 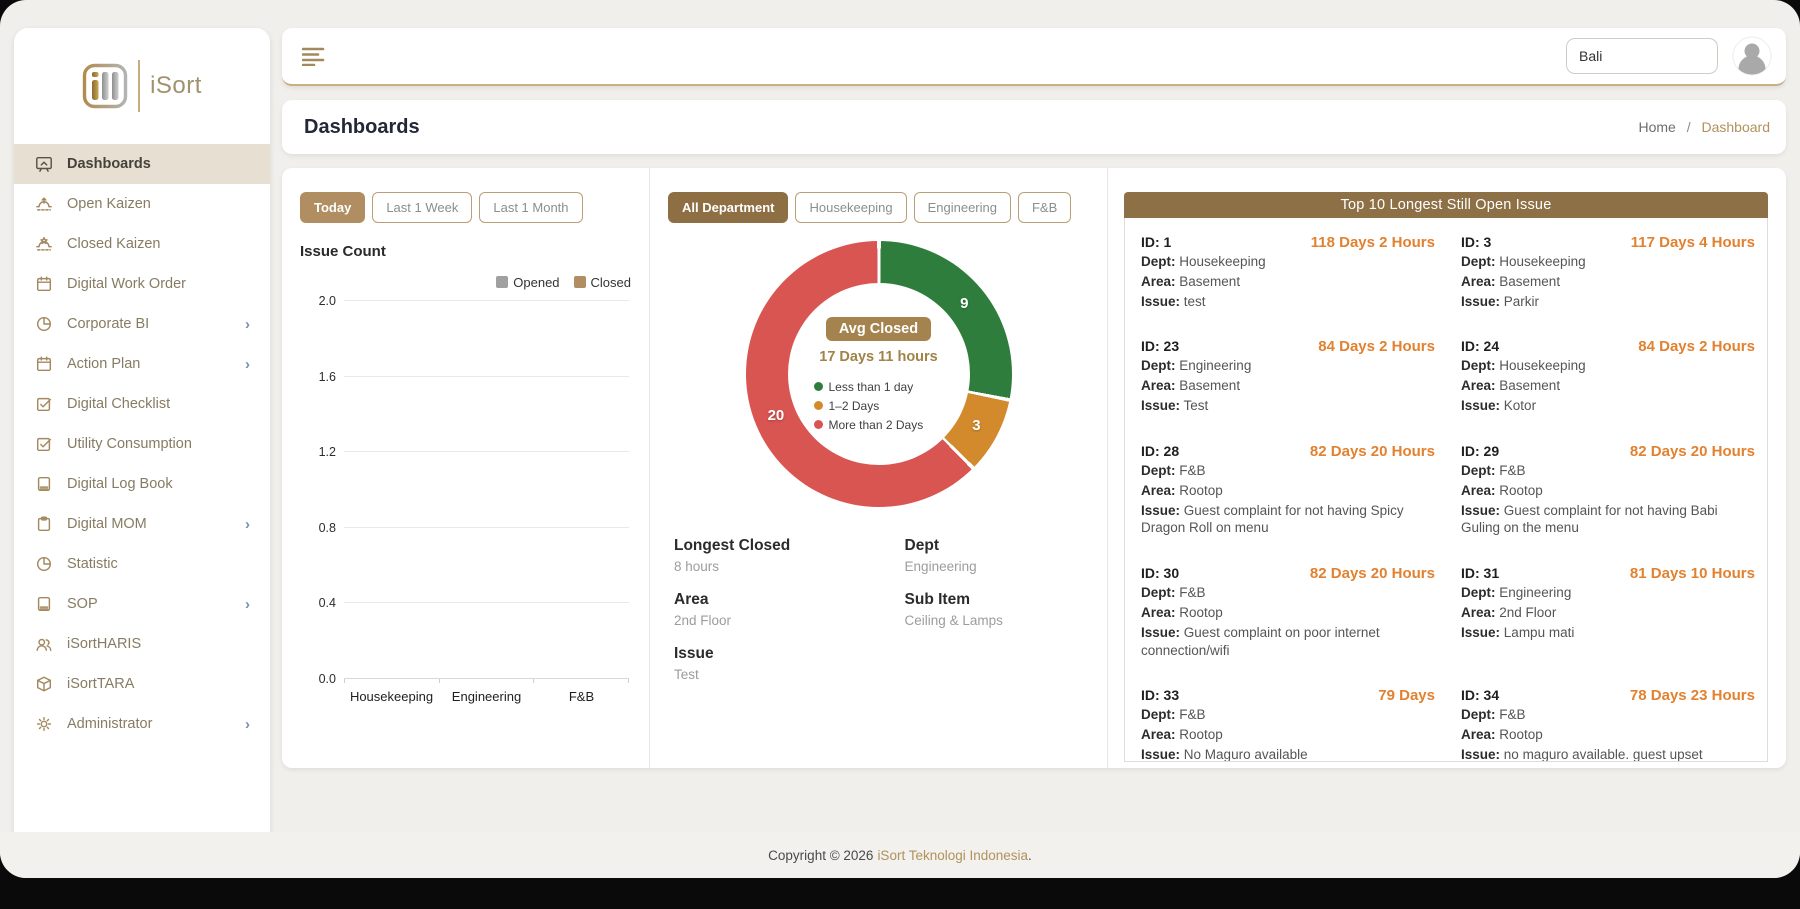 I want to click on sidebar-item-utility-consumption: Utility Consumption, so click(x=142, y=444).